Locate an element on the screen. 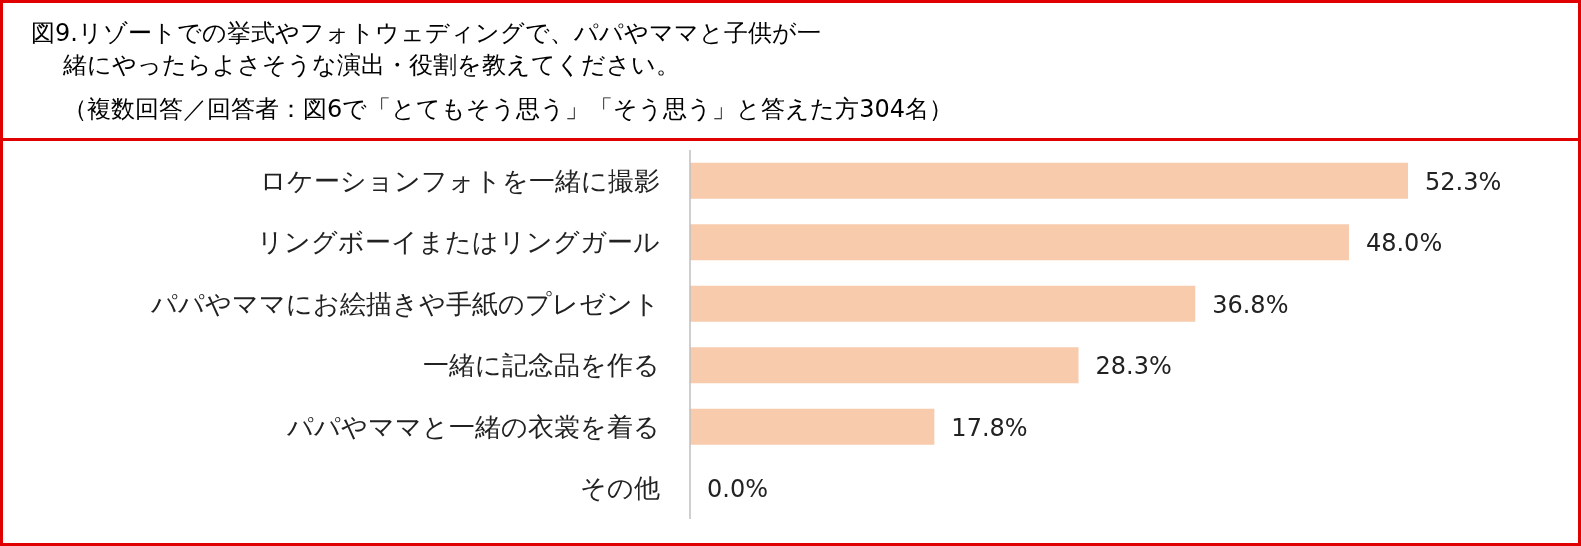 The height and width of the screenshot is (546, 1581). data-label: 36.8% is located at coordinates (1250, 304).